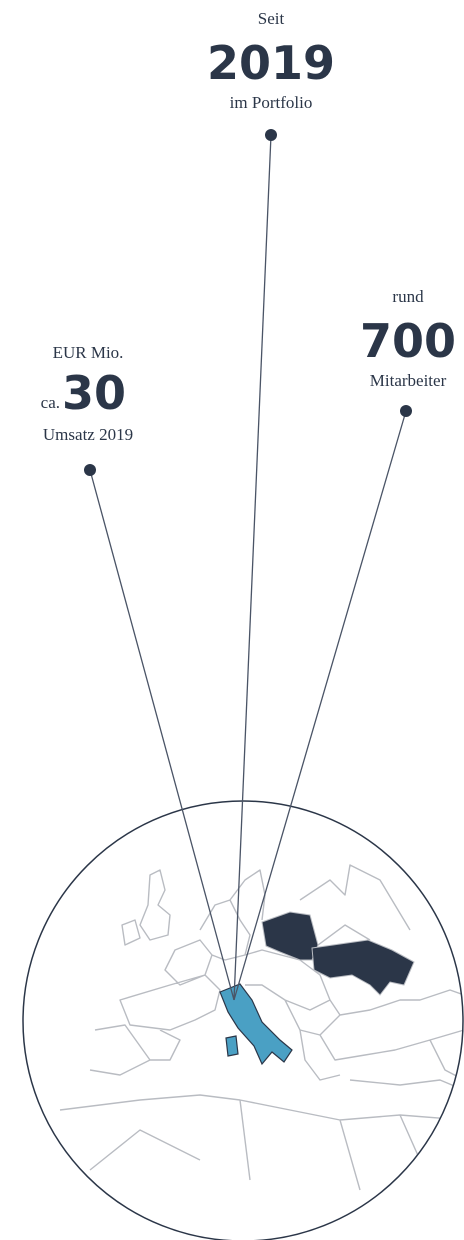 The height and width of the screenshot is (1240, 464). What do you see at coordinates (271, 63) in the screenshot?
I see `stat-value: 2019` at bounding box center [271, 63].